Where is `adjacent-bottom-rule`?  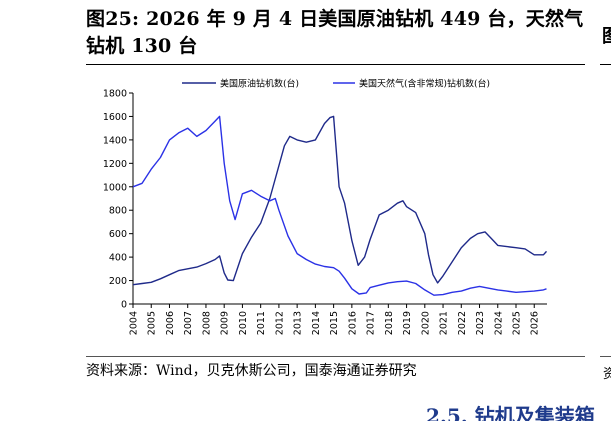 adjacent-bottom-rule is located at coordinates (605, 356).